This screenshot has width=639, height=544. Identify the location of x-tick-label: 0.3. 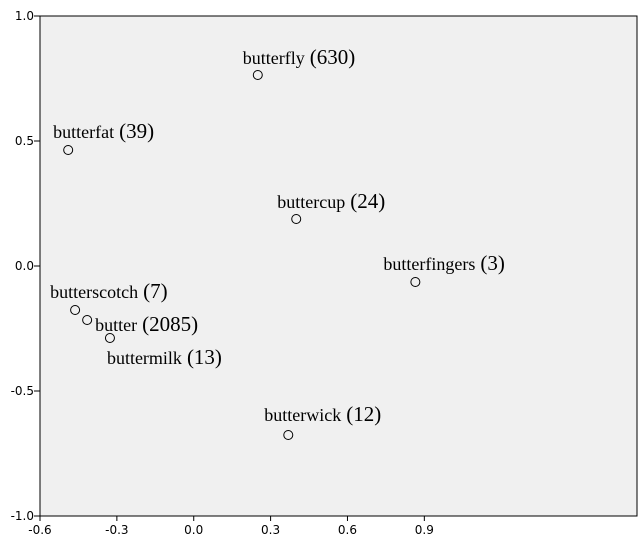
(270, 530).